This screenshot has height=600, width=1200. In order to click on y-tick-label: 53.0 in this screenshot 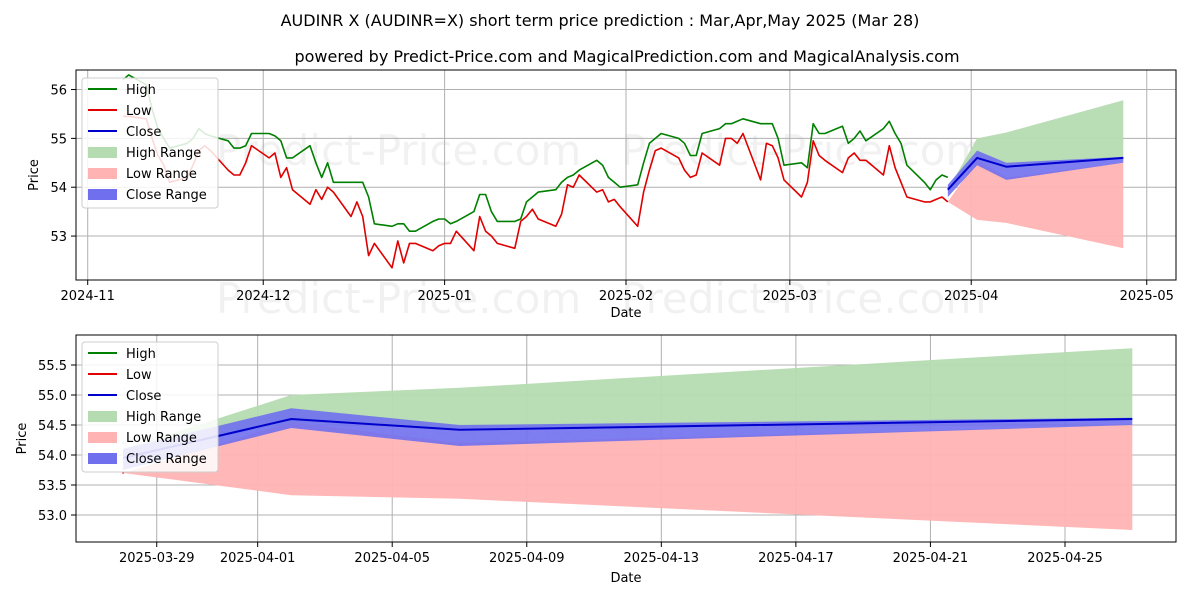, I will do `click(52, 516)`.